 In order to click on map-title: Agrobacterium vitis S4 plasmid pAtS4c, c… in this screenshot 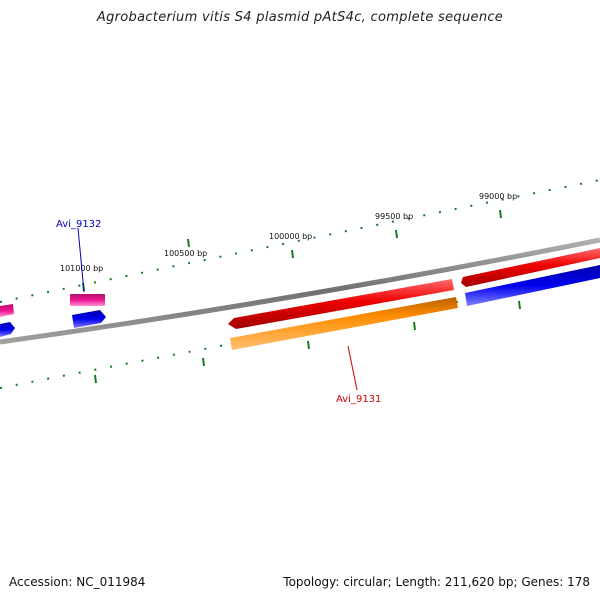, I will do `click(300, 17)`.